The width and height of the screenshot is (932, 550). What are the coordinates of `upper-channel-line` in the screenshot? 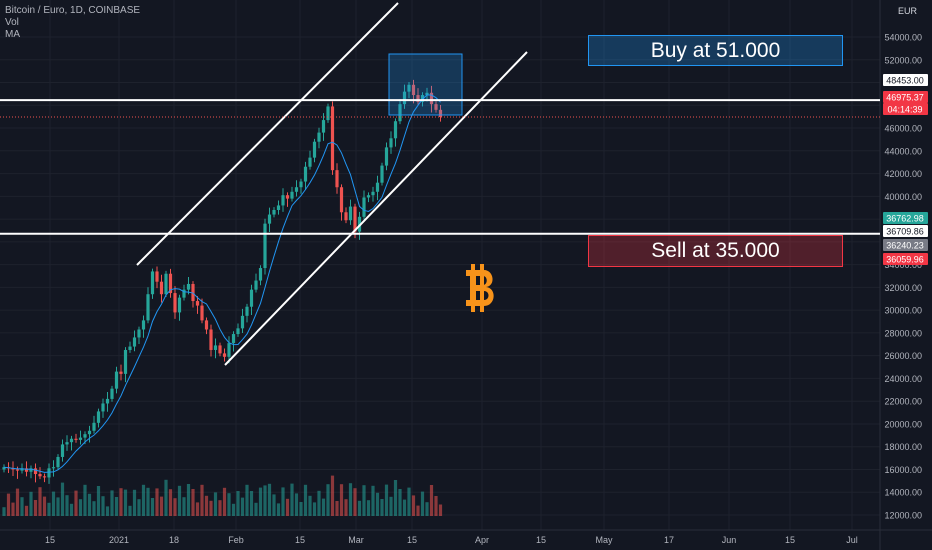 It's located at (267, 134).